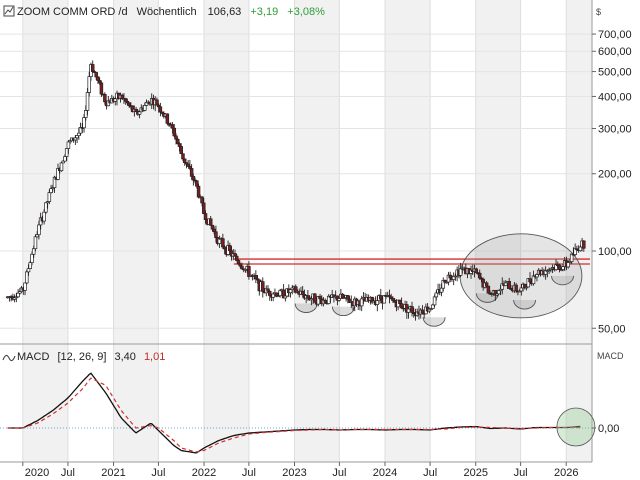 The image size is (640, 480). What do you see at coordinates (615, 52) in the screenshot?
I see `price-tick-label: 600,00` at bounding box center [615, 52].